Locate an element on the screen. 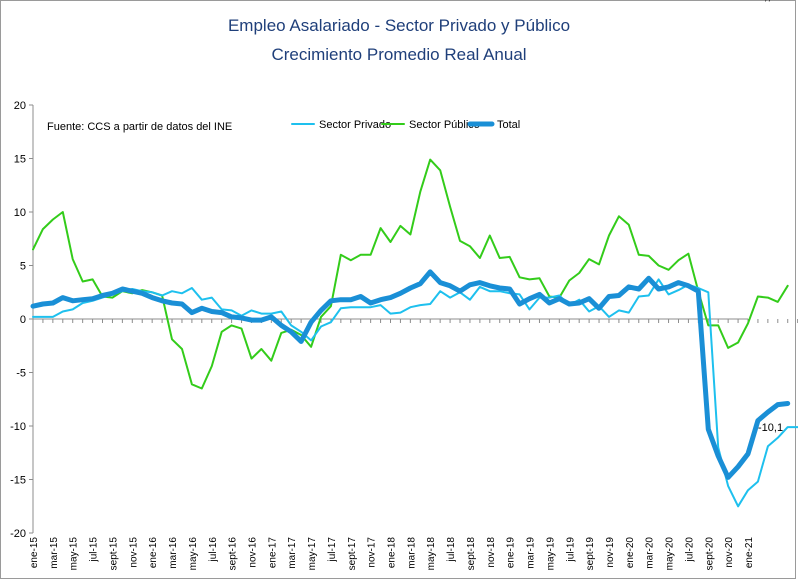 The height and width of the screenshot is (581, 798). legend-label: Total is located at coordinates (508, 125).